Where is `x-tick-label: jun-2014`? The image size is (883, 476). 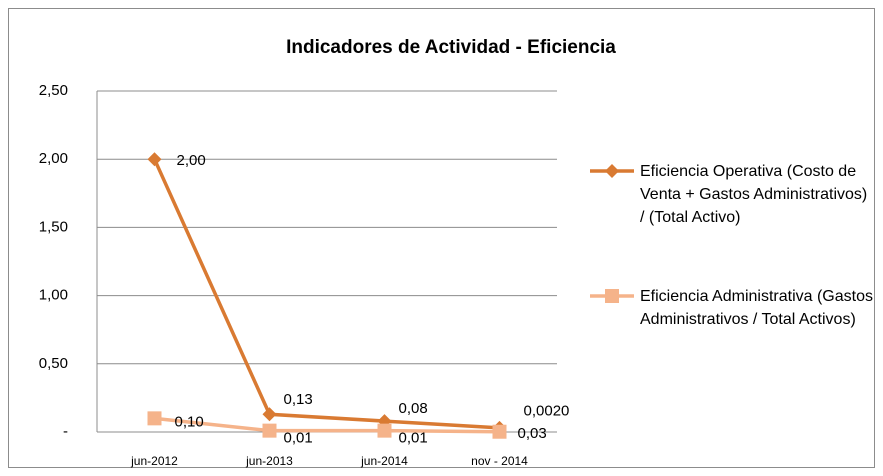 x-tick-label: jun-2014 is located at coordinates (384, 461).